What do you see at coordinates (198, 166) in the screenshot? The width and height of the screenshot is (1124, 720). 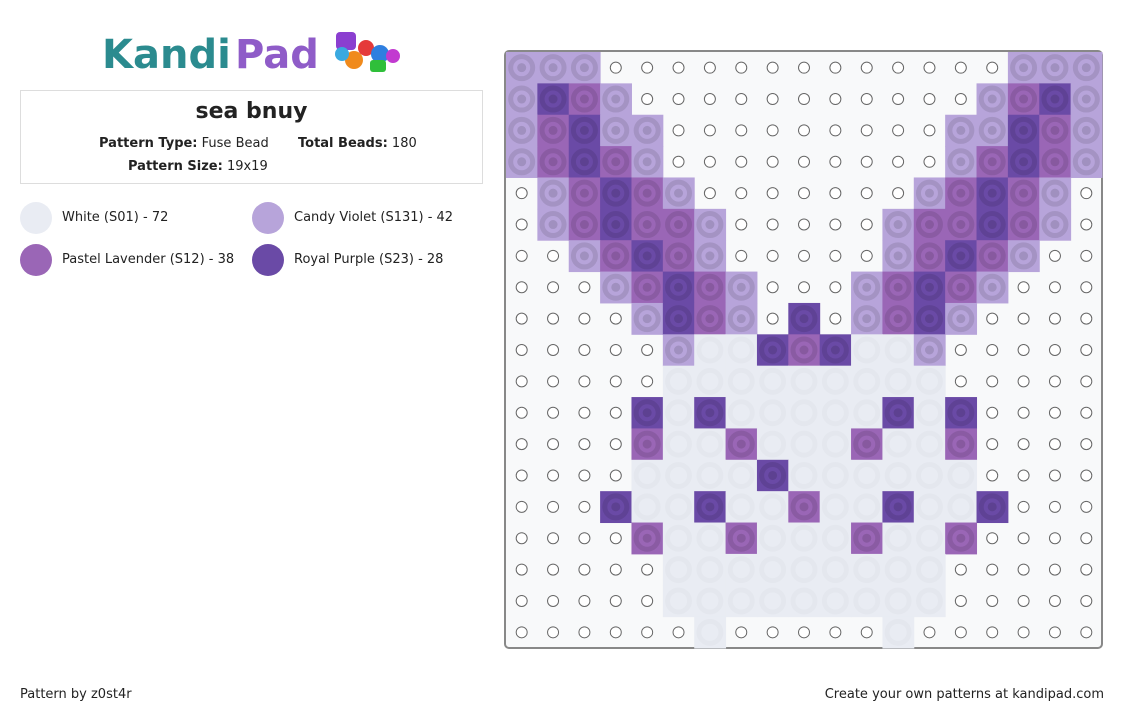 I see `pattern-size: Pattern Size: 19x19` at bounding box center [198, 166].